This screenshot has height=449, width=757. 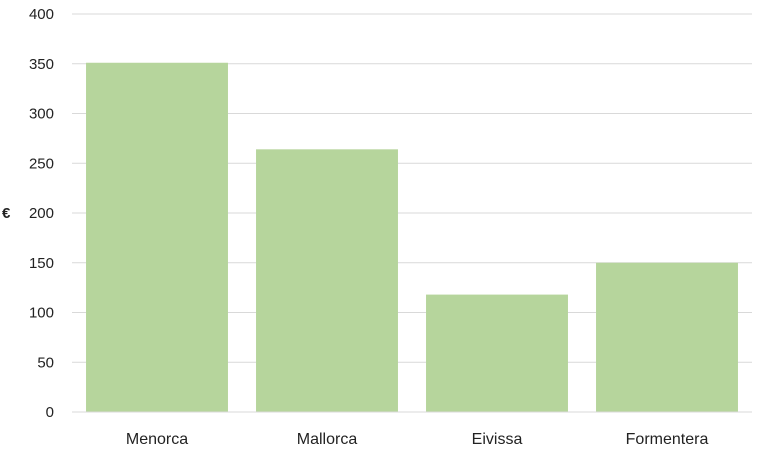 What do you see at coordinates (667, 439) in the screenshot?
I see `x-category-label: Formentera` at bounding box center [667, 439].